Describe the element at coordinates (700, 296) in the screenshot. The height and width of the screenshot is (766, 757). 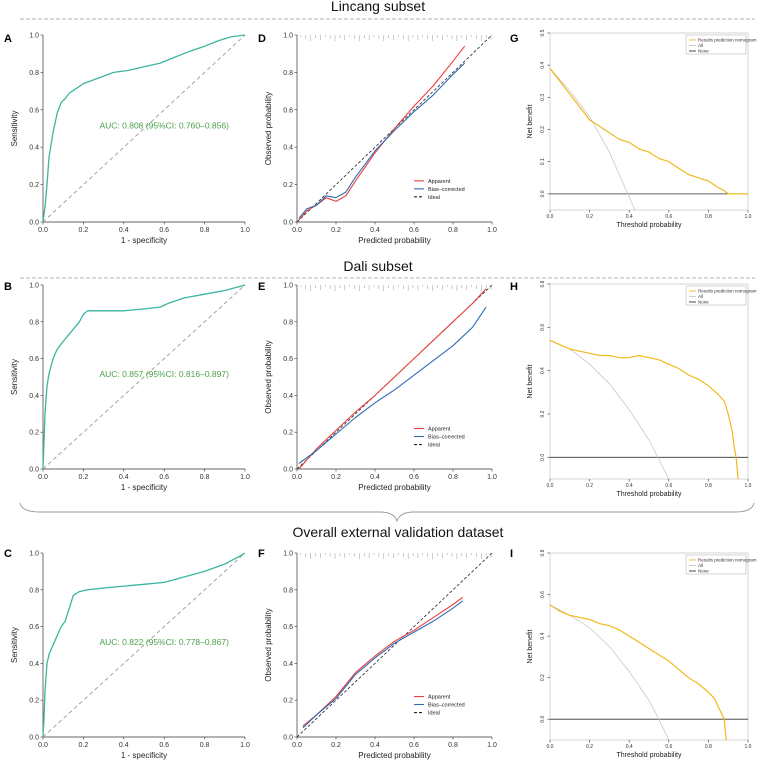
I see `panel-h-legend-label: All` at that location.